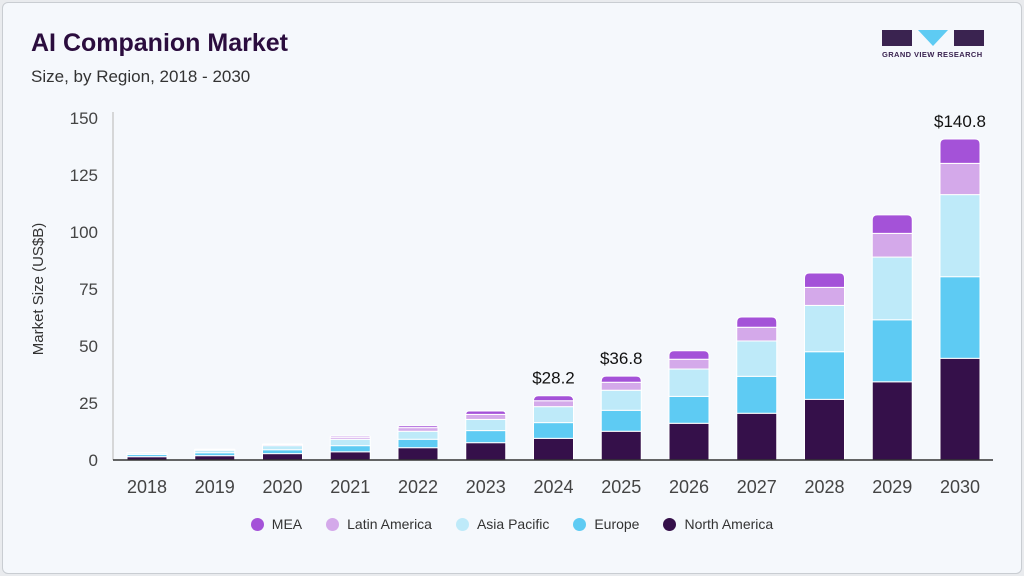  What do you see at coordinates (287, 524) in the screenshot?
I see `legend-label: MEA` at bounding box center [287, 524].